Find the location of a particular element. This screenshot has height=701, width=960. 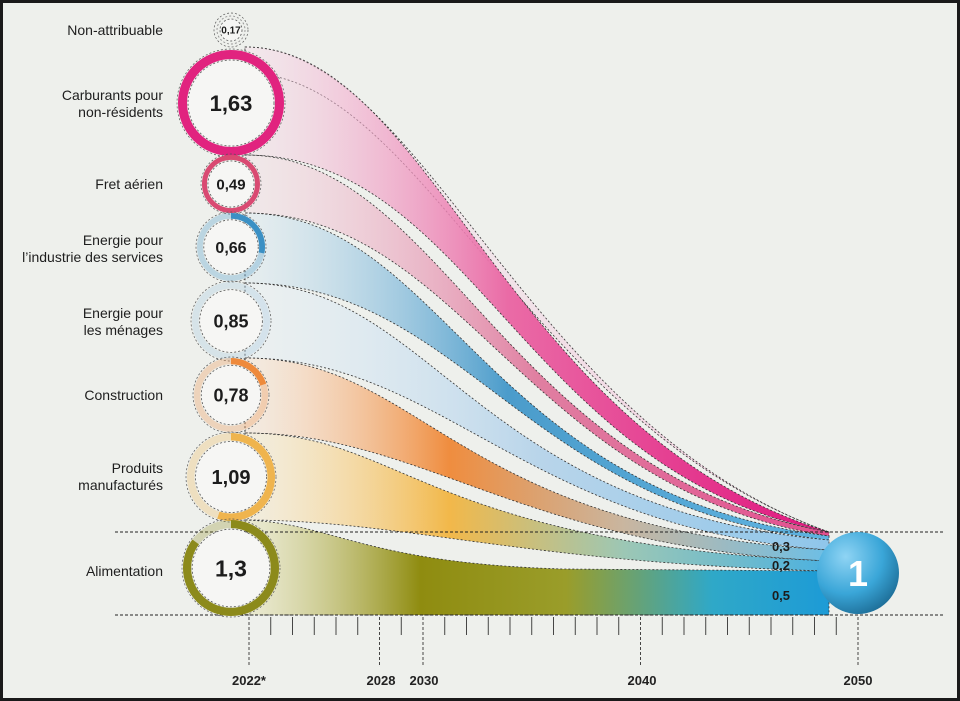

category-label: Fret aérien is located at coordinates (129, 184).